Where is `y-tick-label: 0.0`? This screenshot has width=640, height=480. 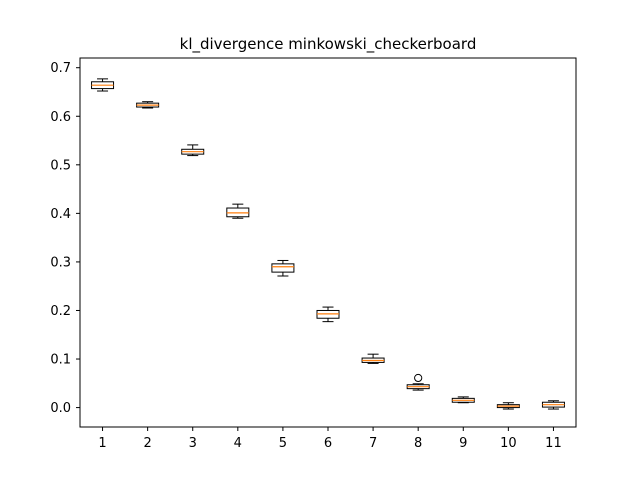 y-tick-label: 0.0 is located at coordinates (60, 408).